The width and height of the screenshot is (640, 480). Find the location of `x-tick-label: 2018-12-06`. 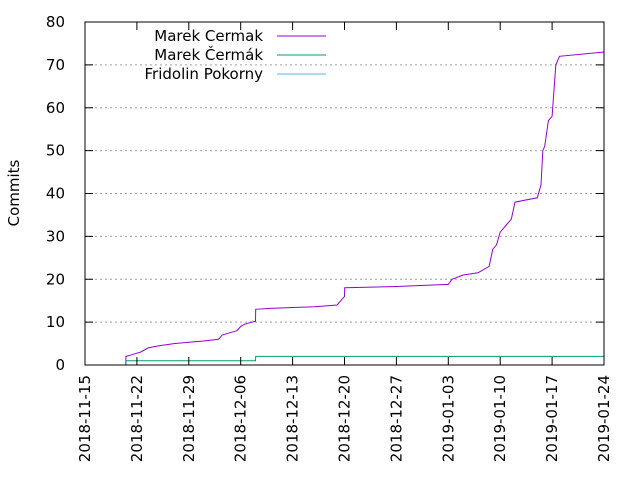

x-tick-label: 2018-12-06 is located at coordinates (241, 418).